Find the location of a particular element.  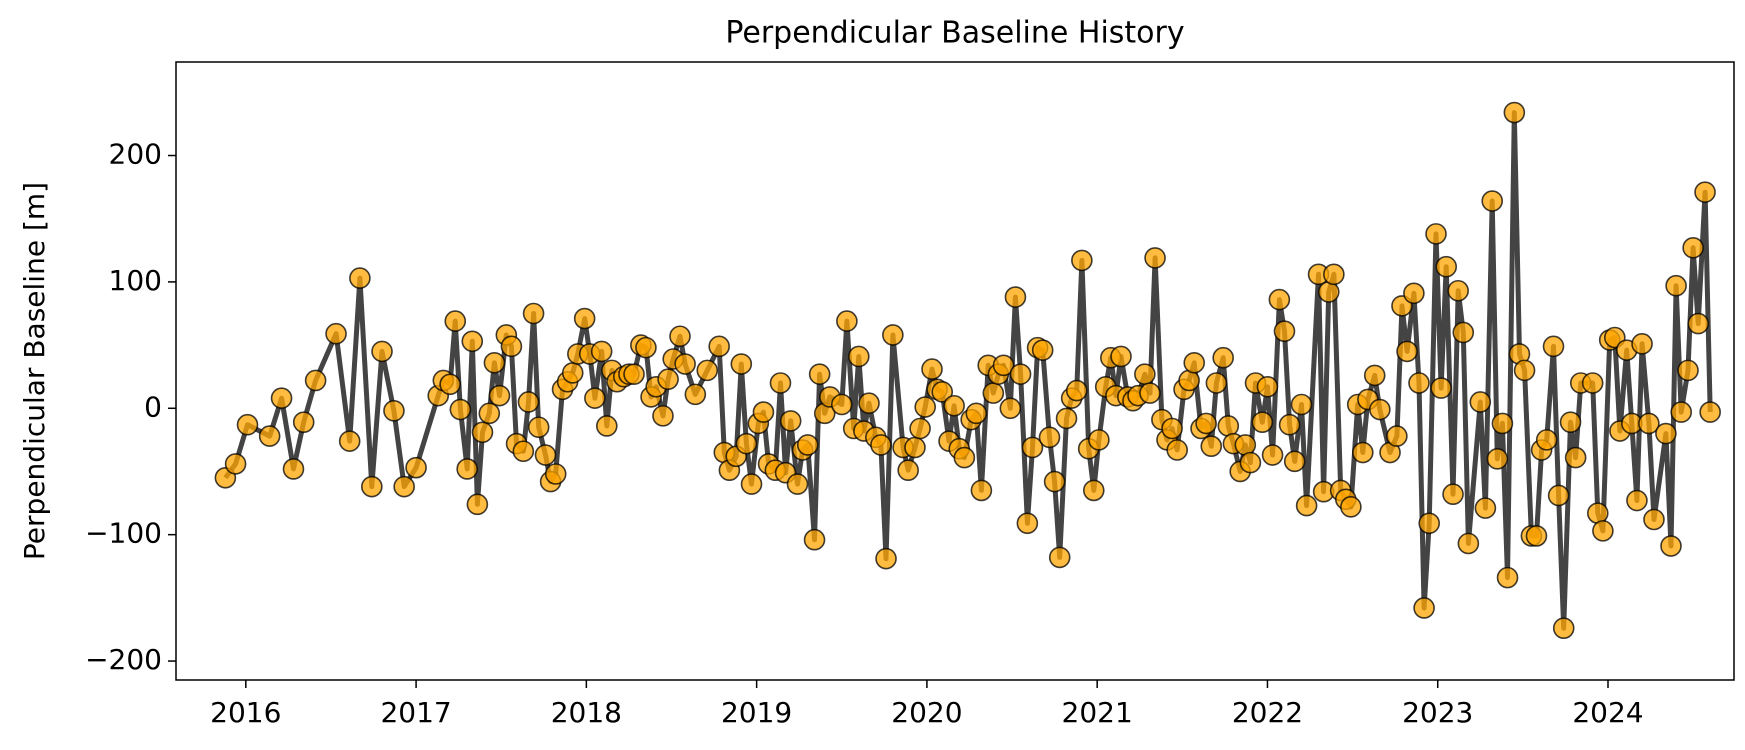

y-tick-label: −200 is located at coordinates (123, 659).